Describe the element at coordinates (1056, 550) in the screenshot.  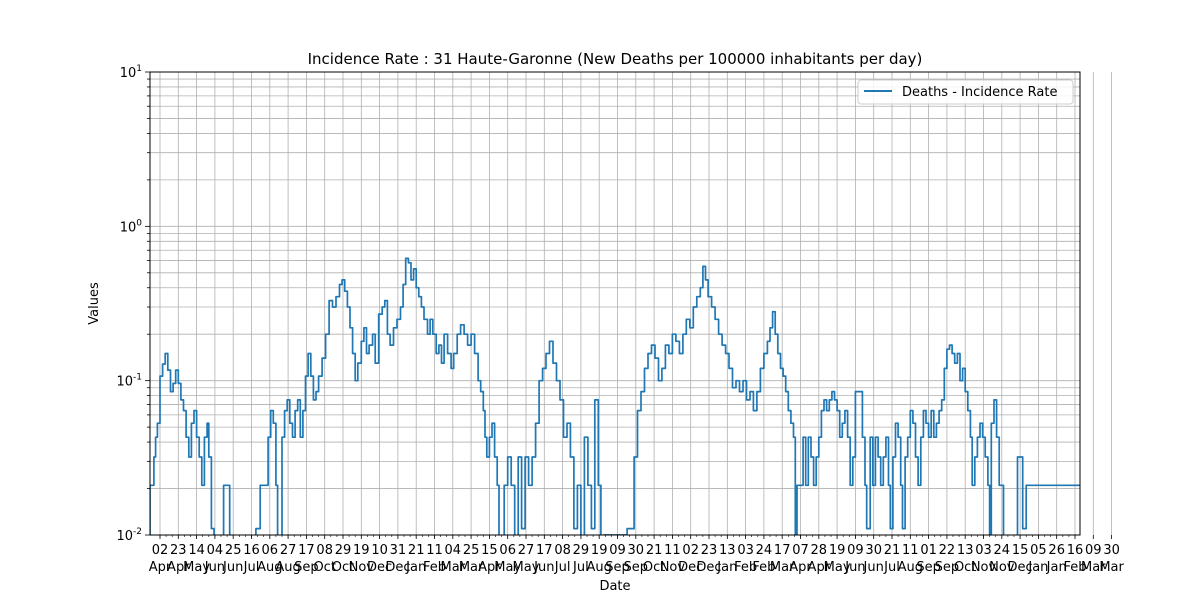
I see `x-tick-day: 26` at that location.